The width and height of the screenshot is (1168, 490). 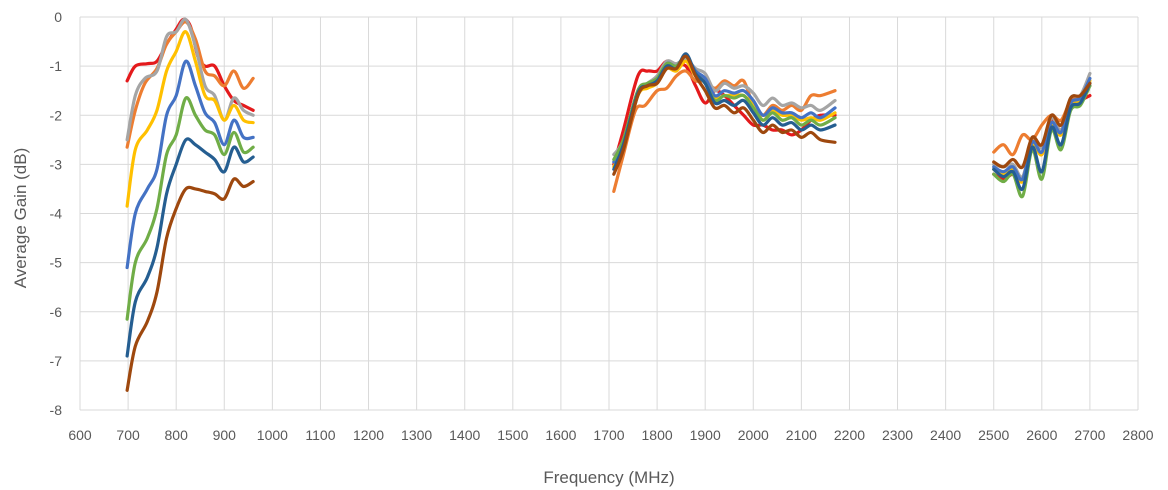 What do you see at coordinates (512, 435) in the screenshot?
I see `x-tick-label: 1500` at bounding box center [512, 435].